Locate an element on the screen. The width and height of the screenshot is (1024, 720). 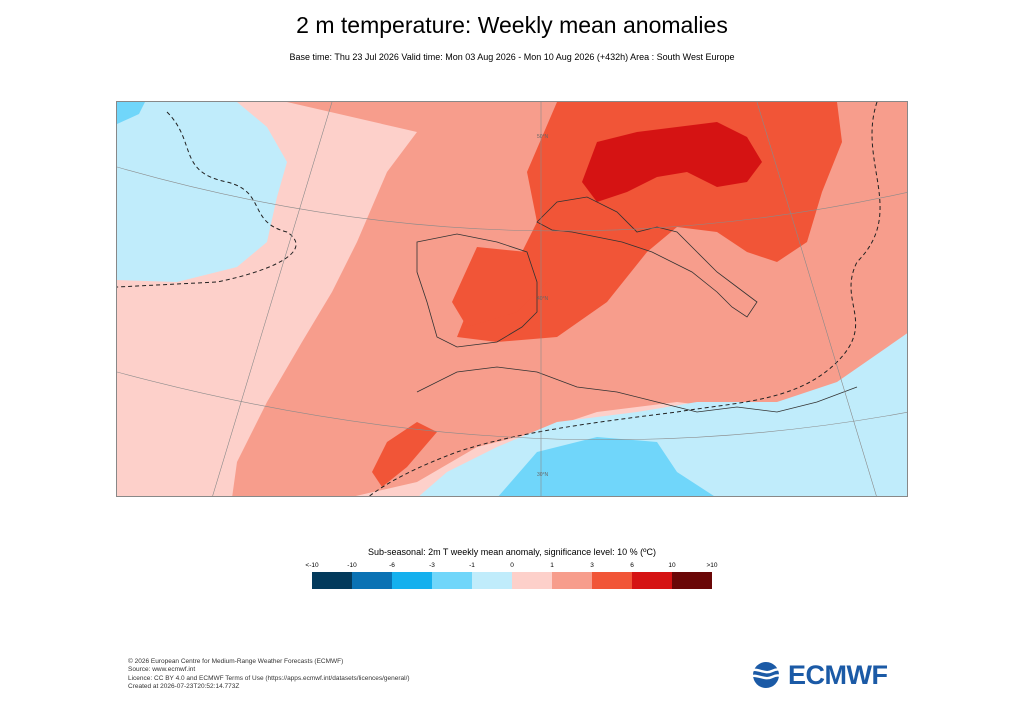
significance-contour is located at coordinates (207, 199).